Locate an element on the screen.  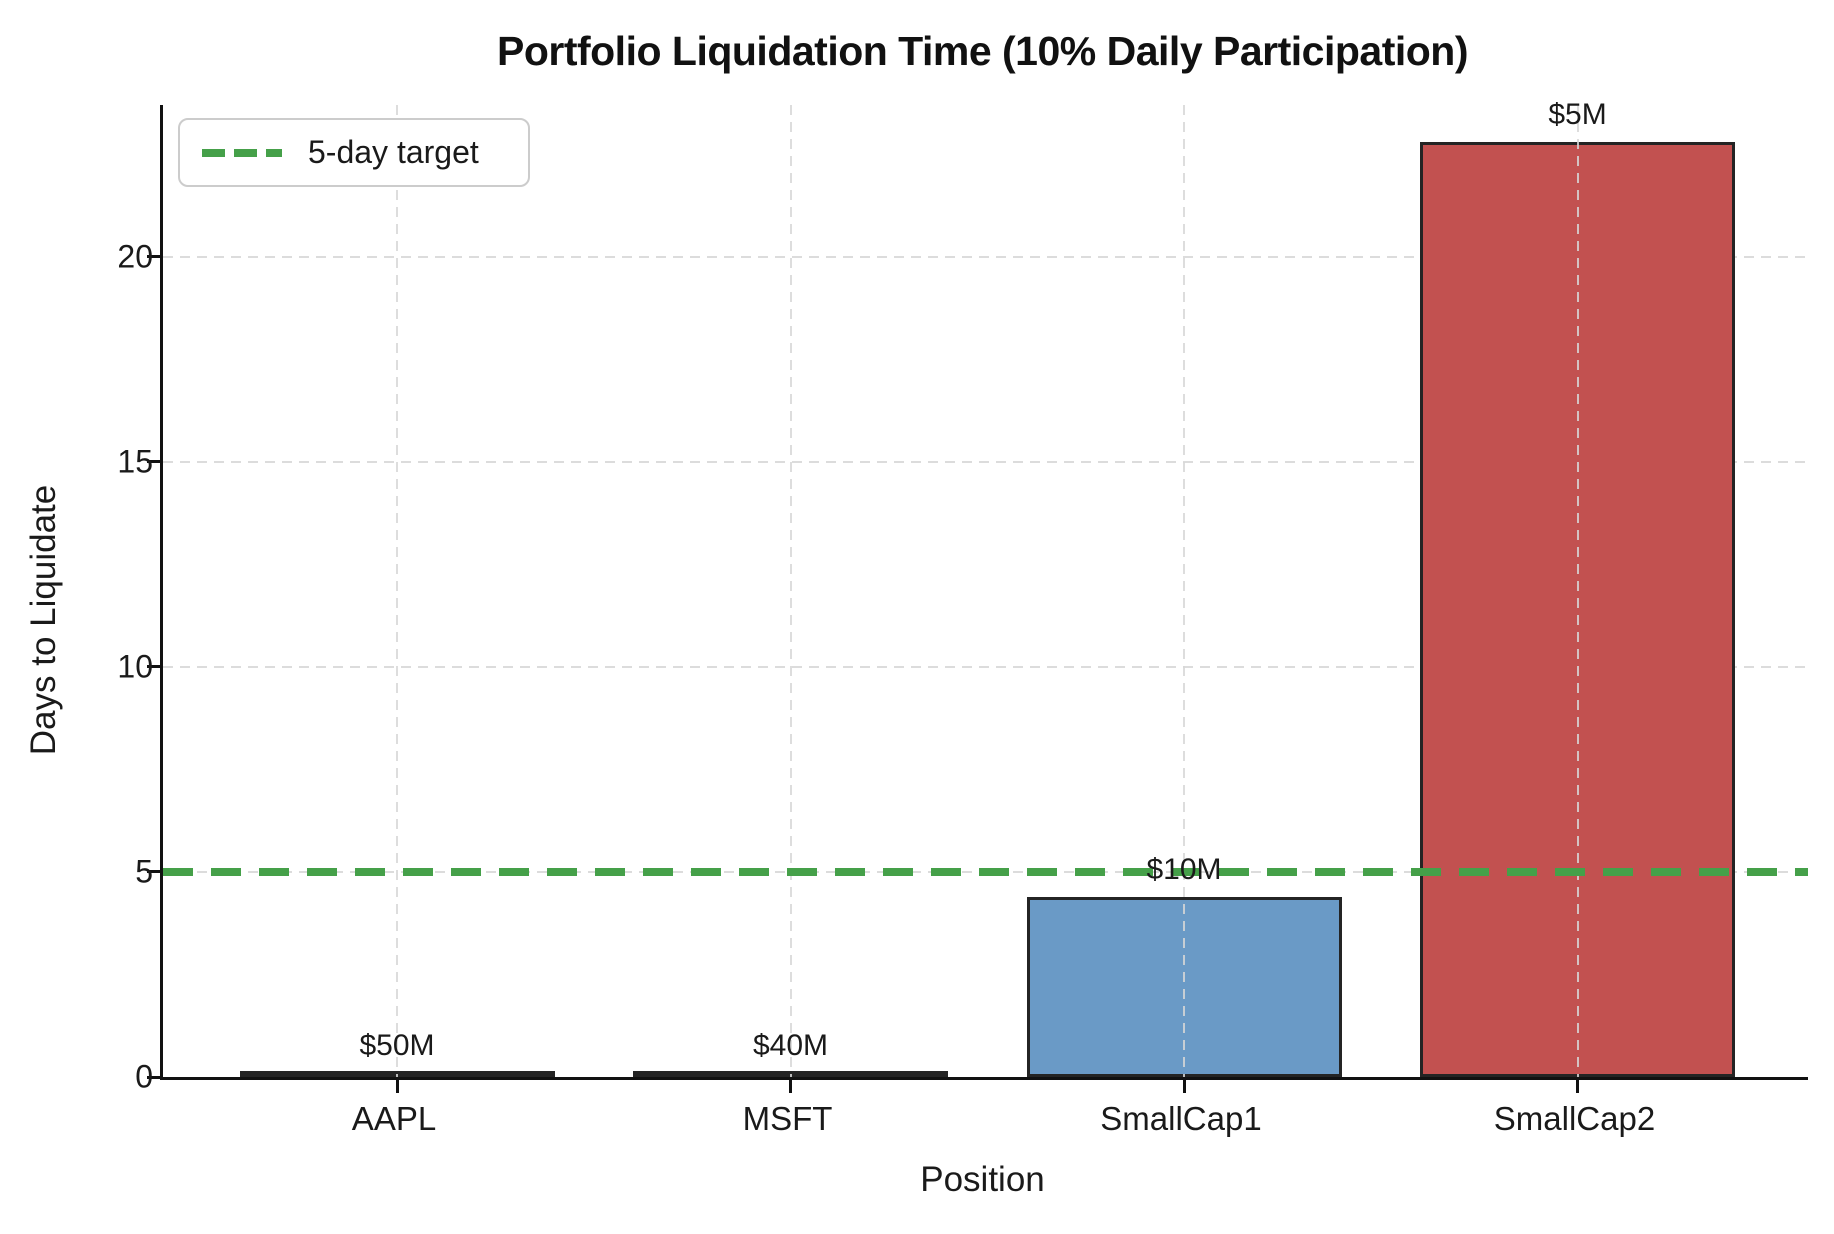
y-tick-label: 15 is located at coordinates (135, 461).